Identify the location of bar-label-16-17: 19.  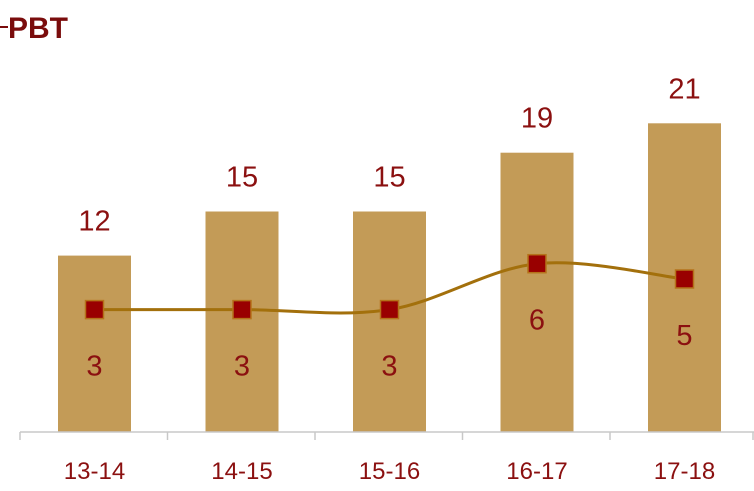
(537, 119).